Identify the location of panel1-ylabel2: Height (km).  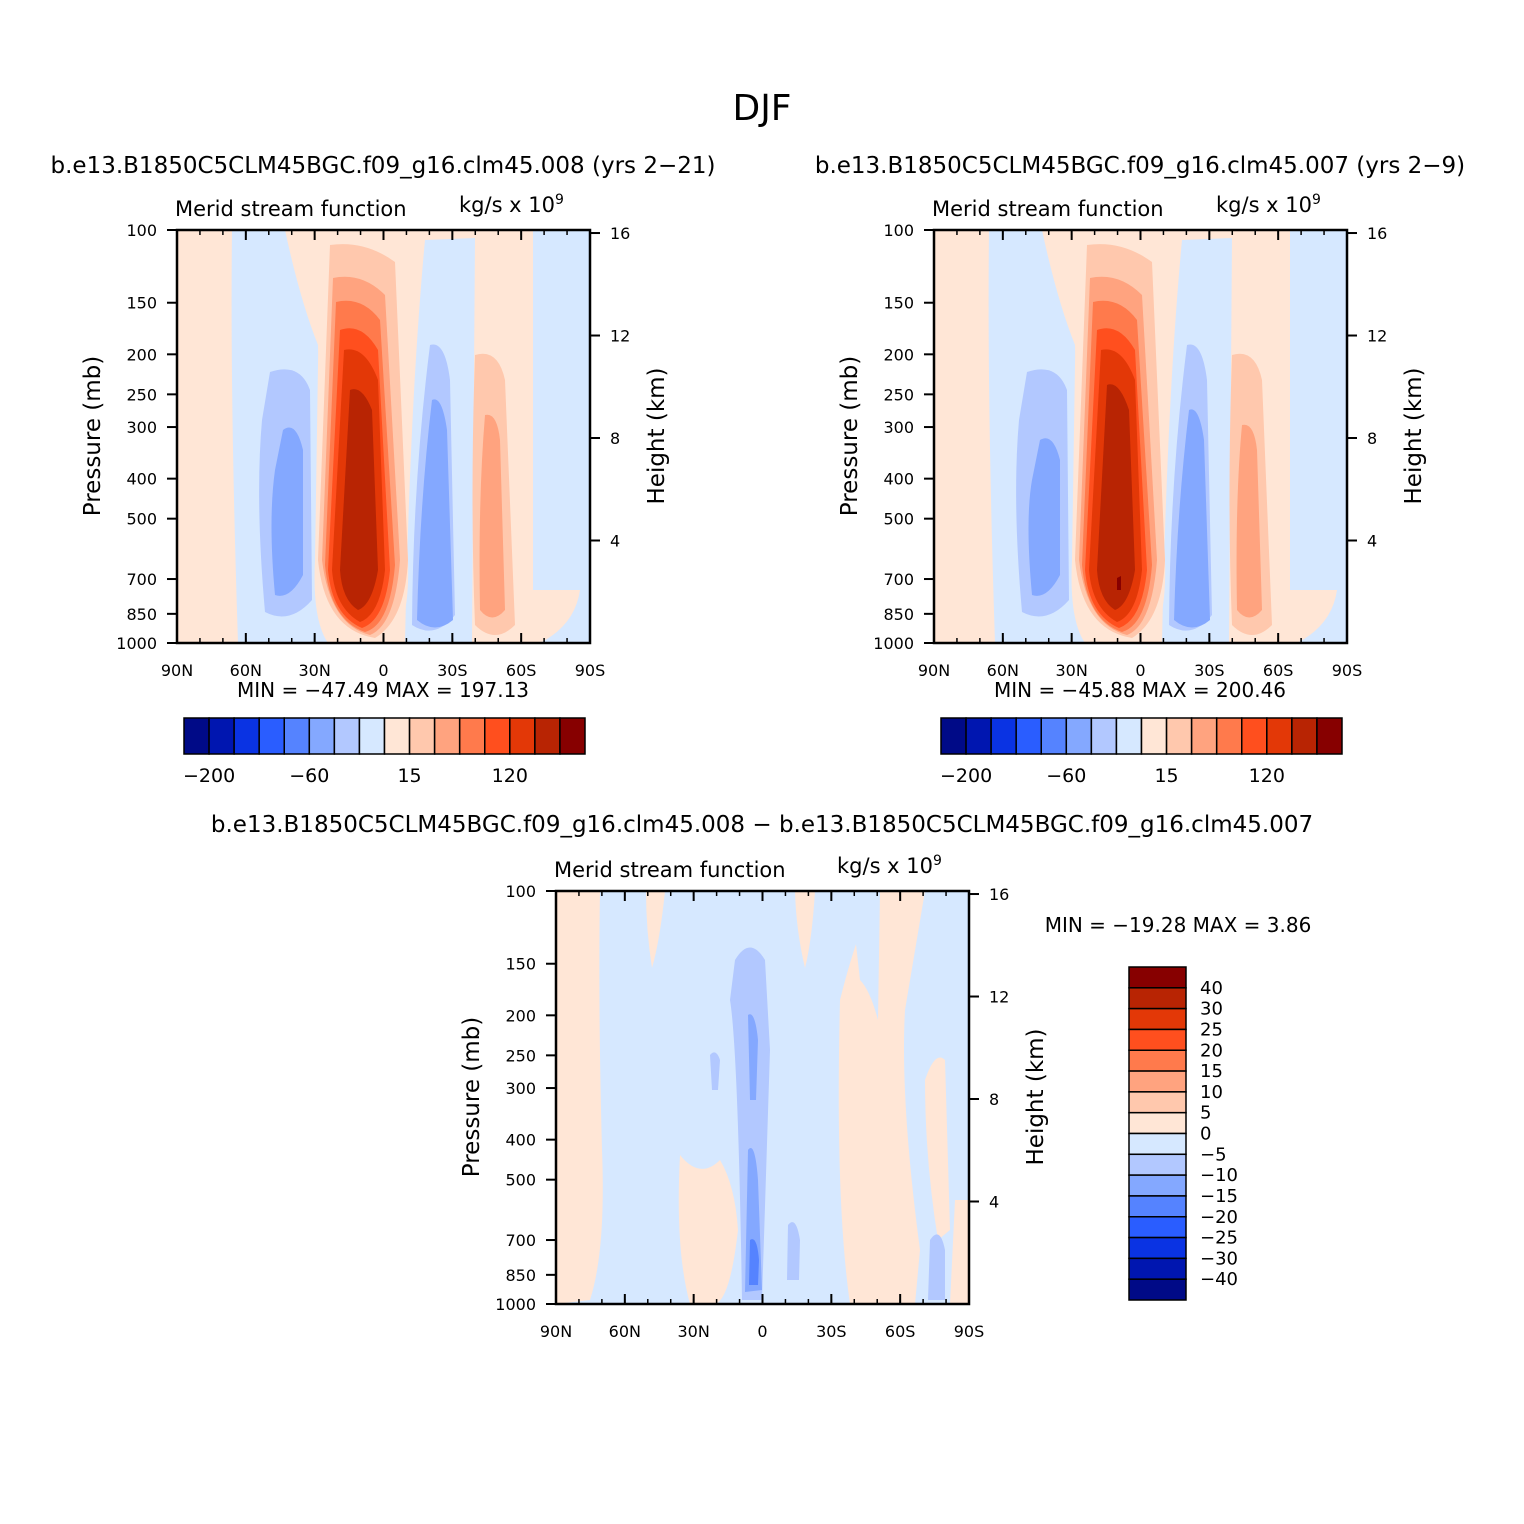
(657, 435).